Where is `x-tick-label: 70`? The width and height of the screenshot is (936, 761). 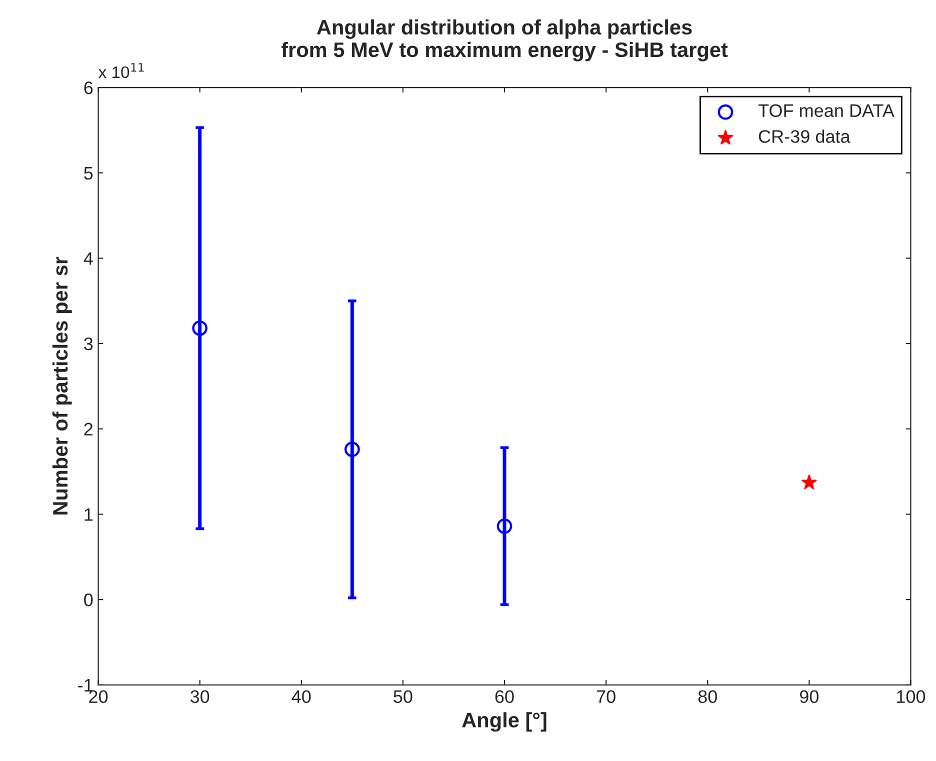 x-tick-label: 70 is located at coordinates (606, 697).